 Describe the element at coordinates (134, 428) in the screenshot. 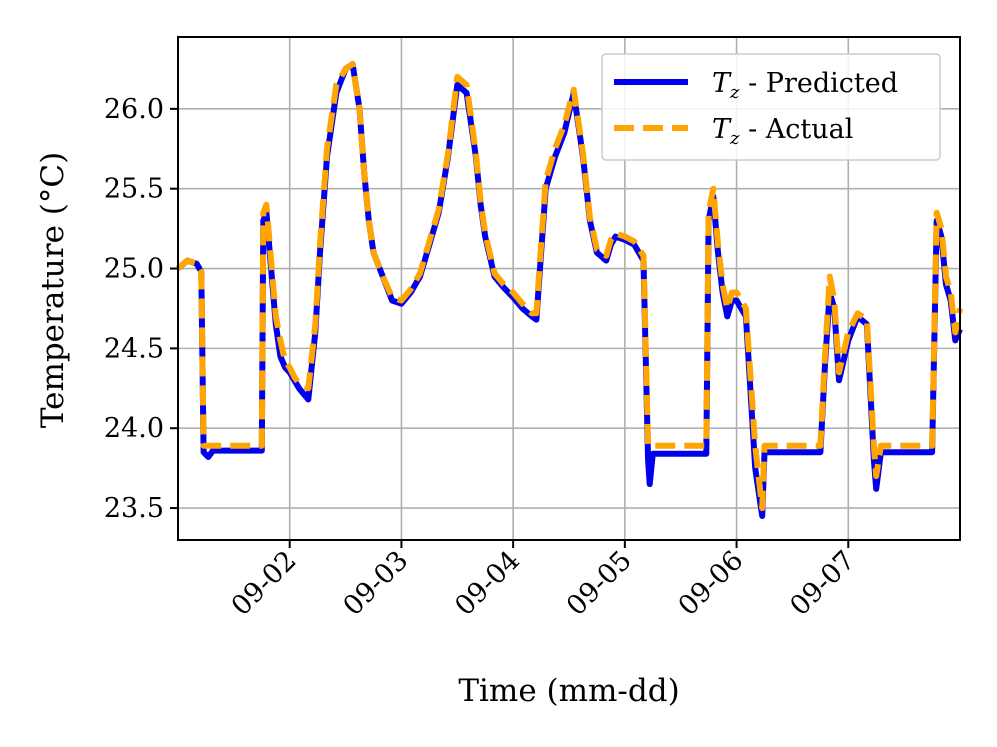

I see `y-tick-label: 24.0` at that location.